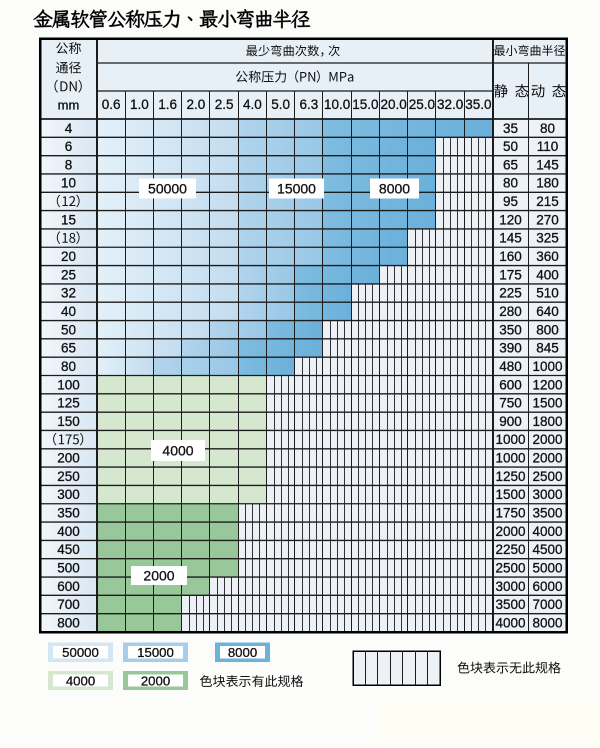 This screenshot has width=600, height=748. I want to click on svg-text: 200, so click(68, 458).